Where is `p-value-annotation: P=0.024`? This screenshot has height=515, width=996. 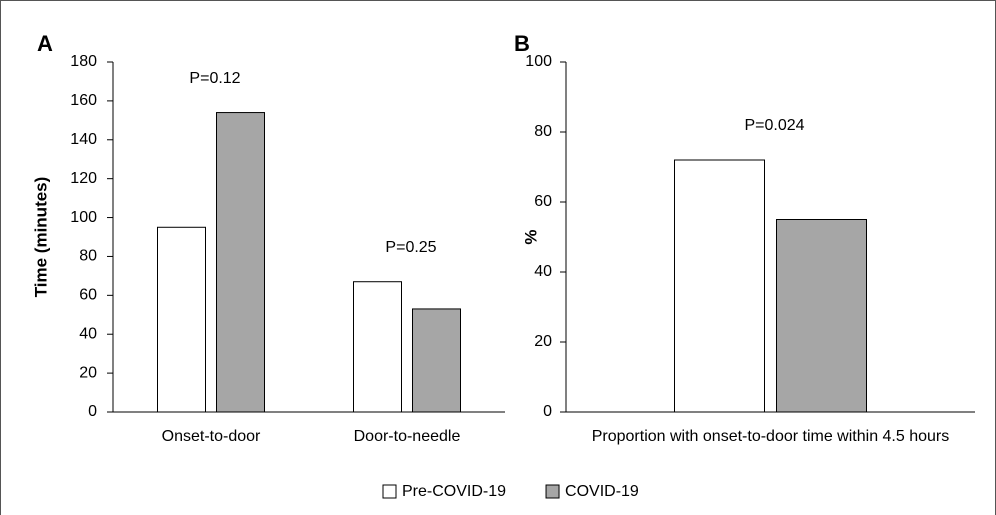 p-value-annotation: P=0.024 is located at coordinates (774, 125).